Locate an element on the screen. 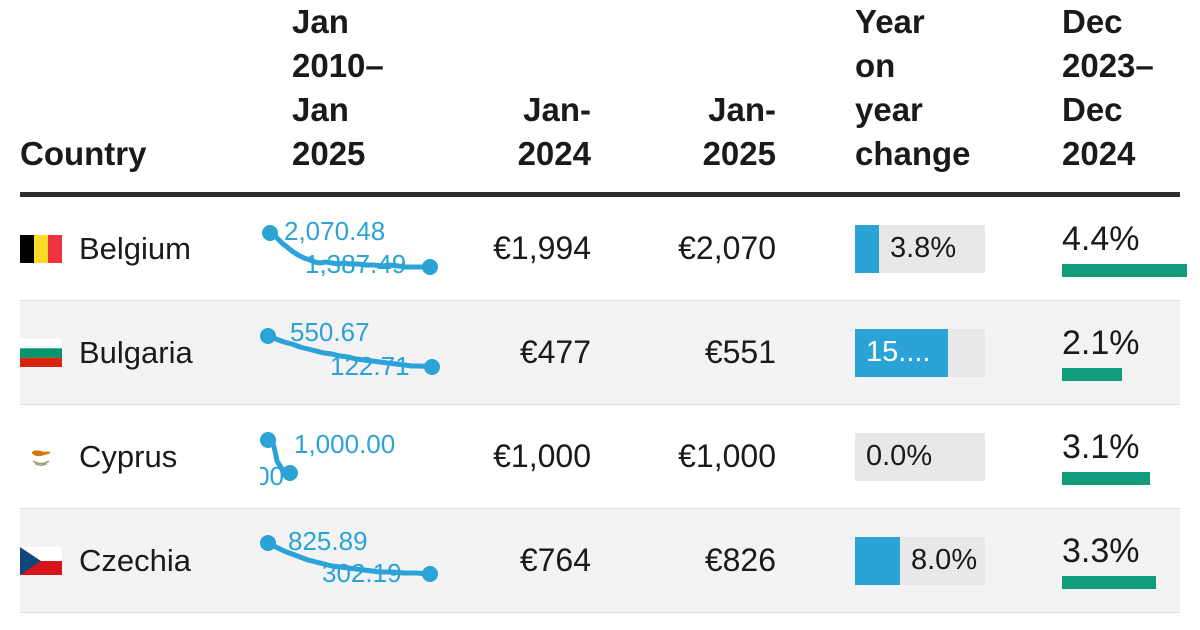  country-name: Czechia is located at coordinates (135, 560).